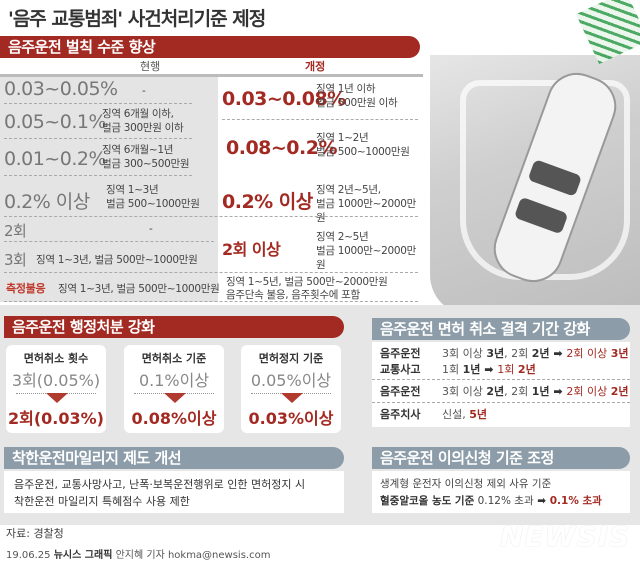 The width and height of the screenshot is (640, 563). Describe the element at coordinates (143, 128) in the screenshot. I see `penalty-line2: 벌금 300만원 이하` at that location.